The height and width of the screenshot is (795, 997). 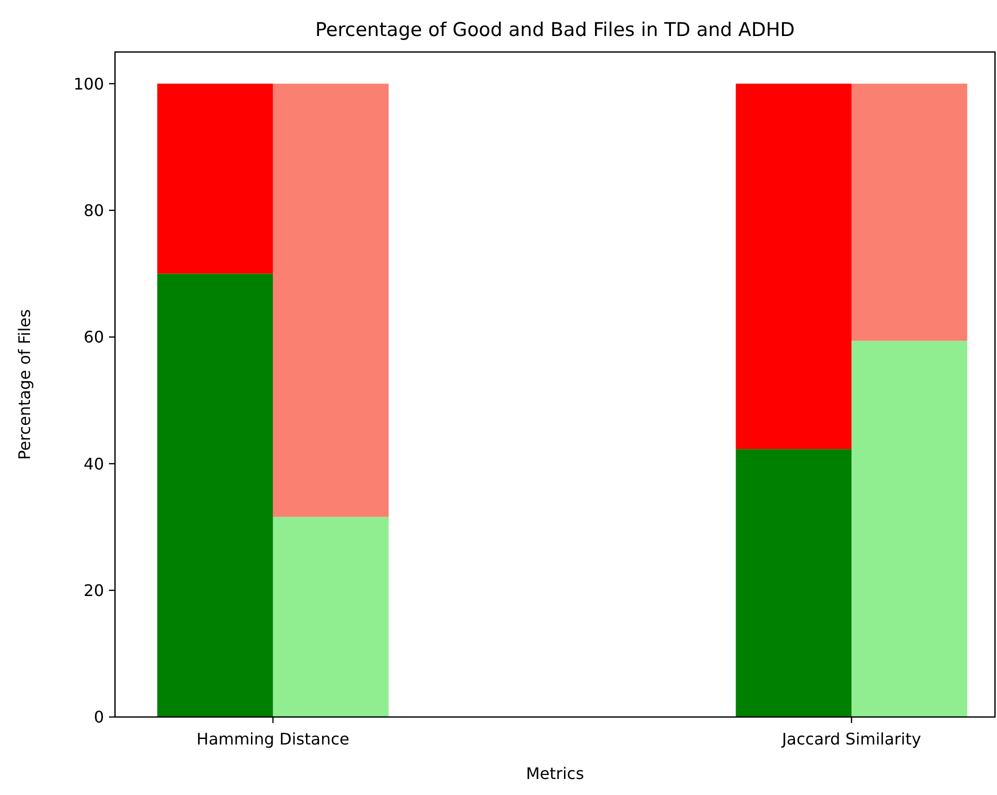 What do you see at coordinates (555, 30) in the screenshot?
I see `chart-title: Percentage of Good and Bad Files in TD and ADHD` at bounding box center [555, 30].